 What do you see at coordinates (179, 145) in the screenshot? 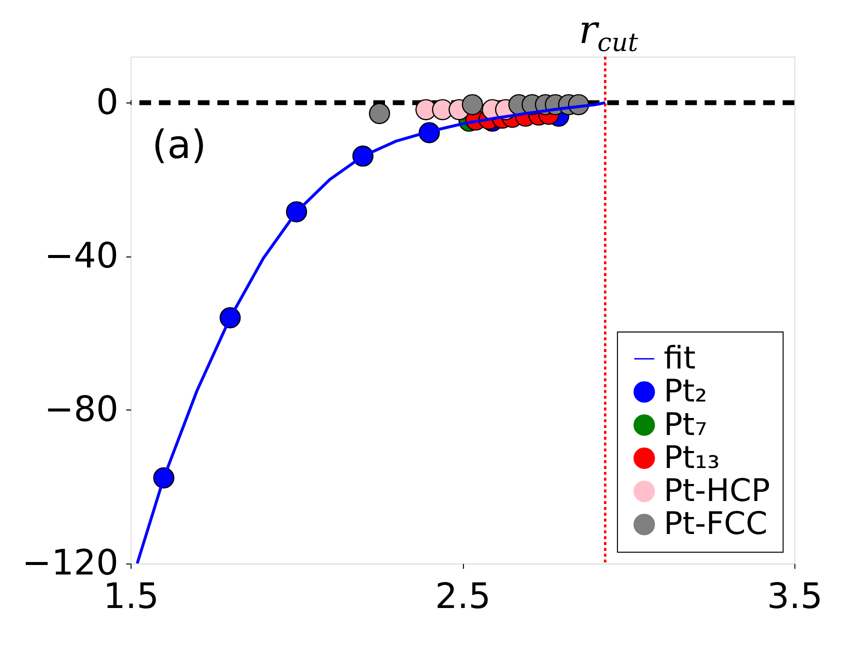
I see `annotation: (a)` at bounding box center [179, 145].